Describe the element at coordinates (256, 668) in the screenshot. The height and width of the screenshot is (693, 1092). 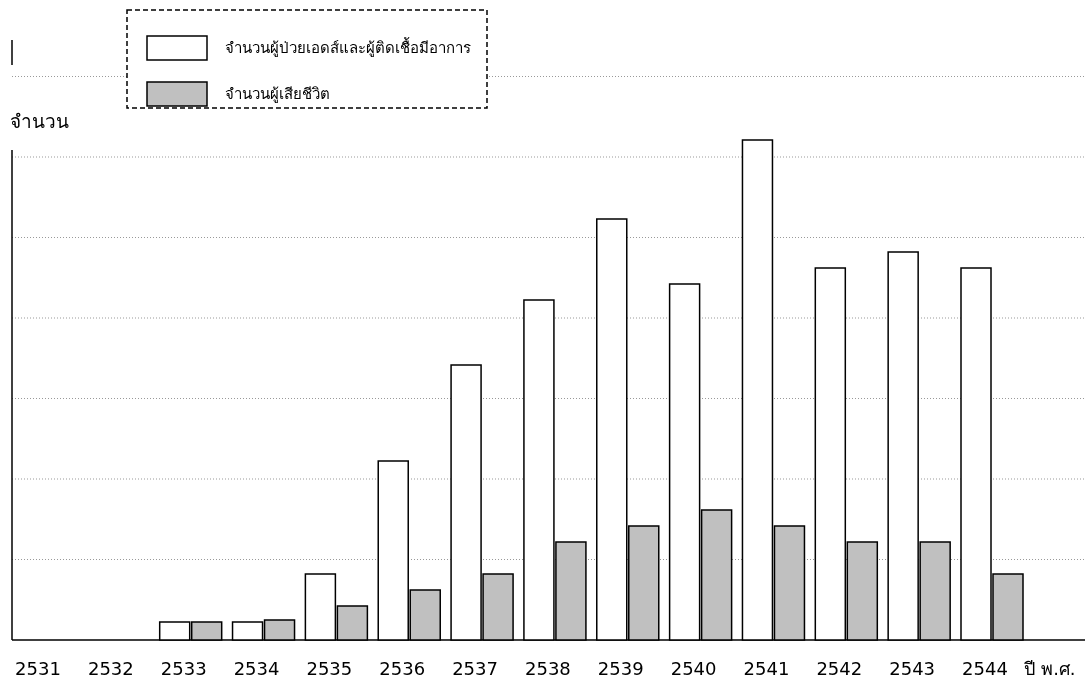
I see `x-tick-label: 2534` at that location.